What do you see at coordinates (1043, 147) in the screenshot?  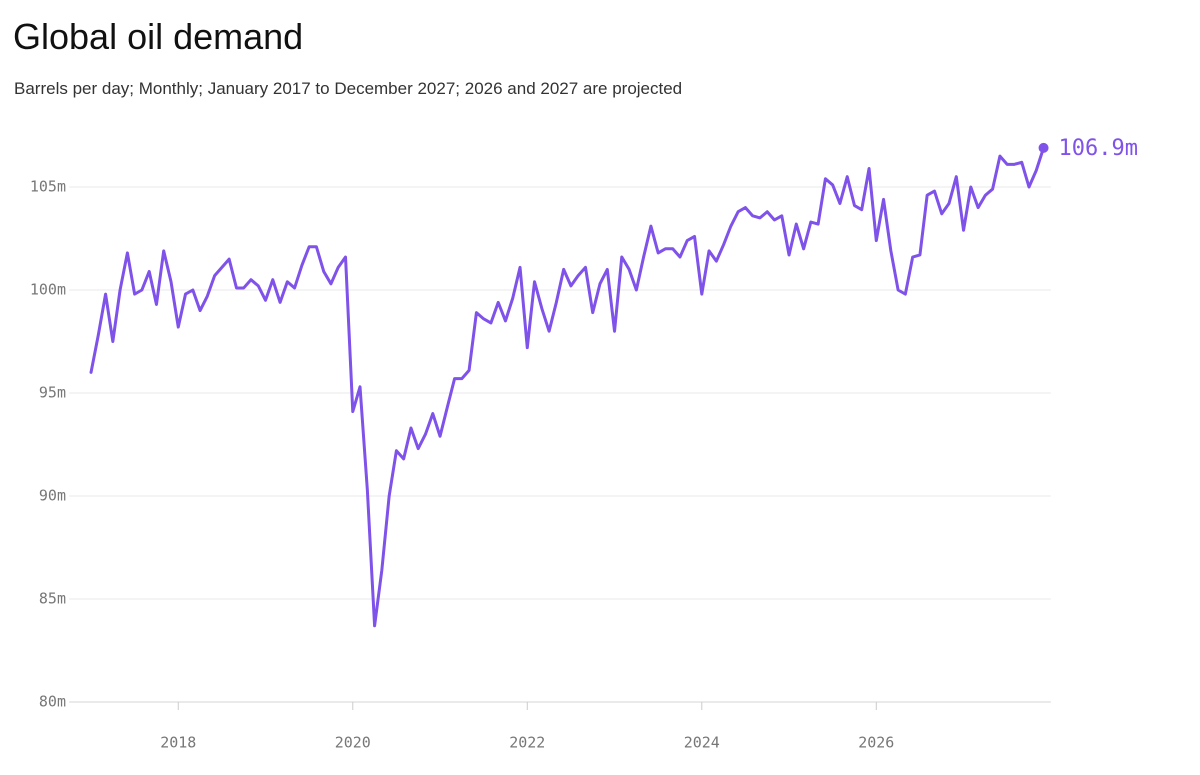 I see `end-point` at bounding box center [1043, 147].